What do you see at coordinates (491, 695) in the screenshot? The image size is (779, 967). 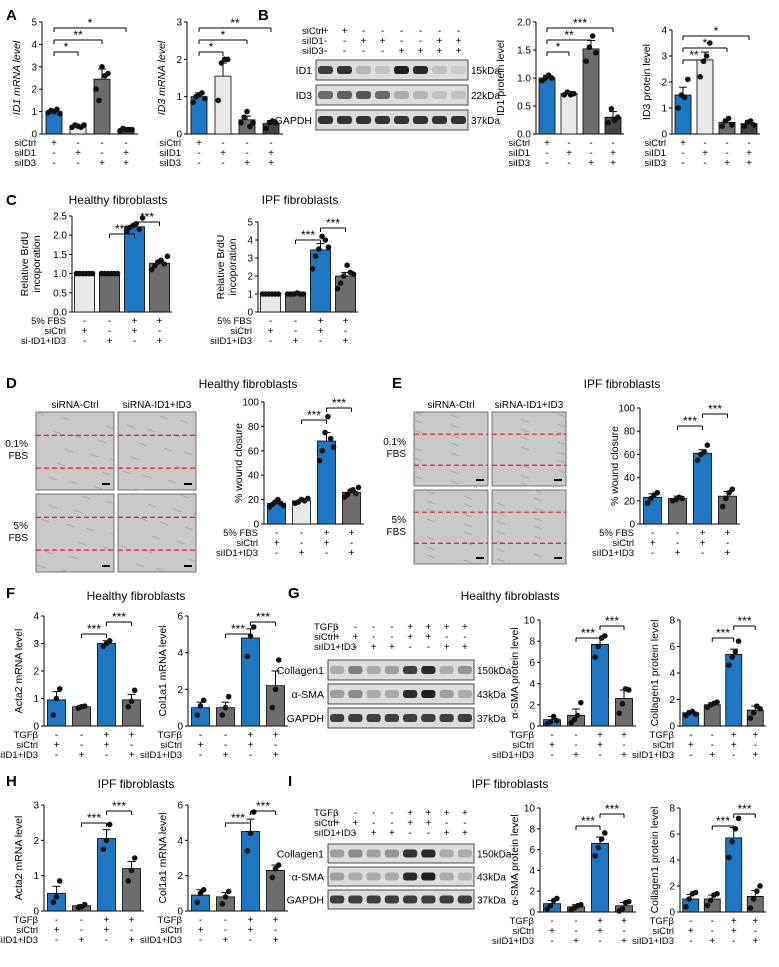 I see `blot-size-label: 43kDa` at bounding box center [491, 695].